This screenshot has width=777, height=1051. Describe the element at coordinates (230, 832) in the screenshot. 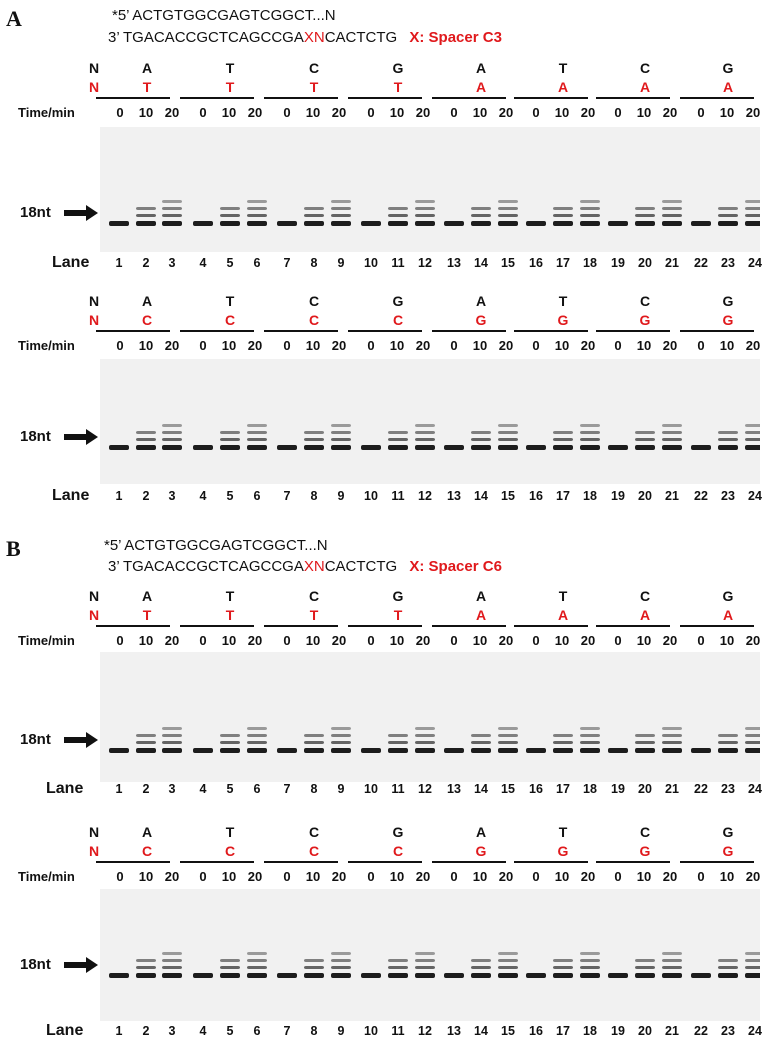

I see `group-label-top: T` at that location.